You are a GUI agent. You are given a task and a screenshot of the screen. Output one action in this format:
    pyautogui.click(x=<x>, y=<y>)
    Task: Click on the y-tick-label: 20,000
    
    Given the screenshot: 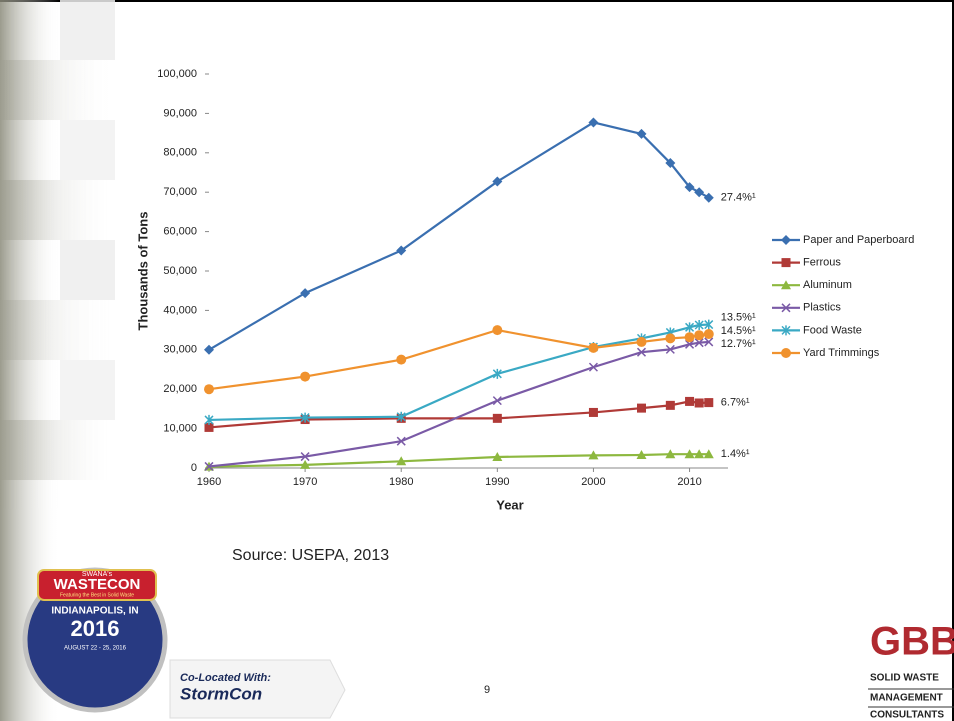 What is the action you would take?
    pyautogui.click(x=180, y=389)
    